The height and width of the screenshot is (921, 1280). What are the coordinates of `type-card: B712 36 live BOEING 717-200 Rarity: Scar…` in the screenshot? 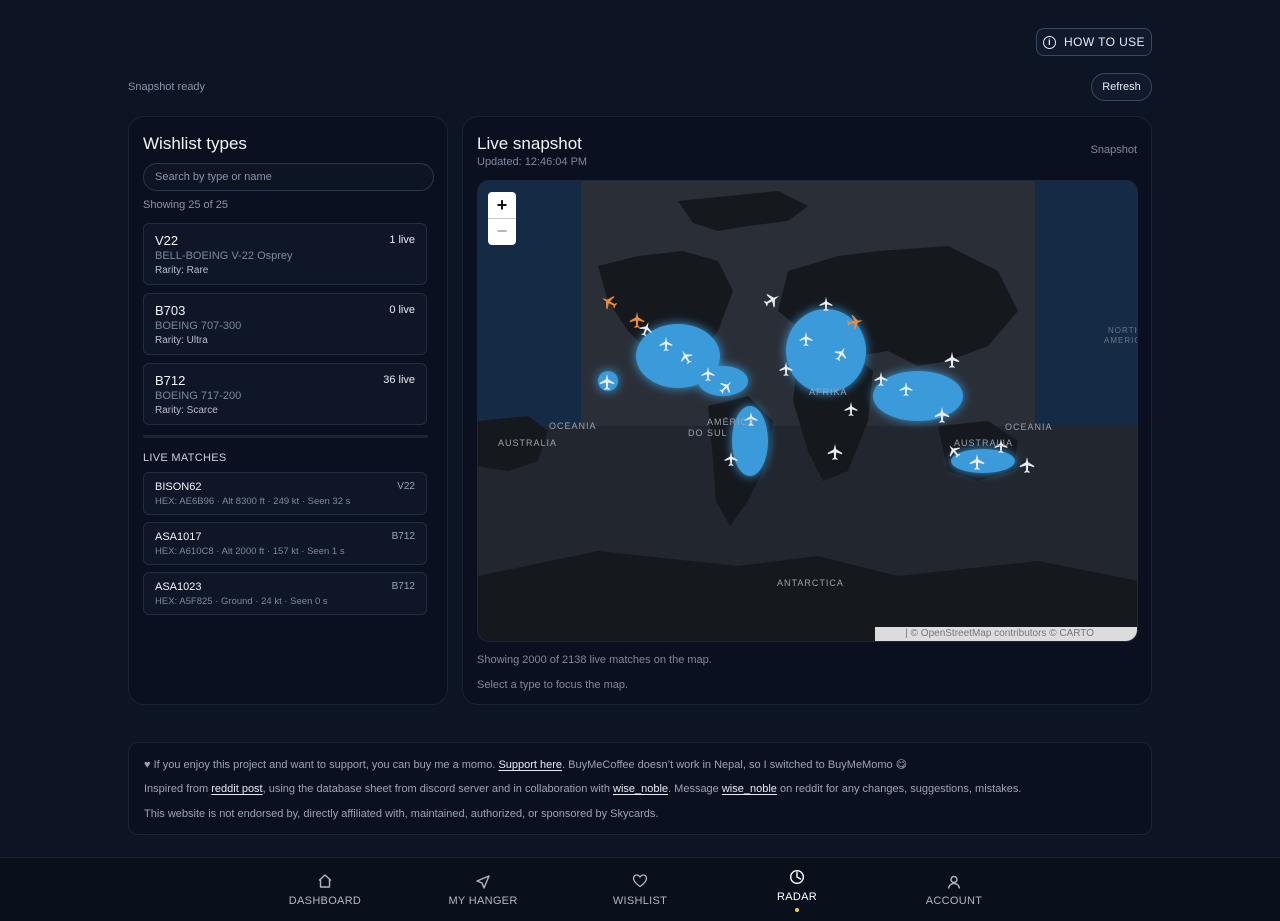 It's located at (285, 394).